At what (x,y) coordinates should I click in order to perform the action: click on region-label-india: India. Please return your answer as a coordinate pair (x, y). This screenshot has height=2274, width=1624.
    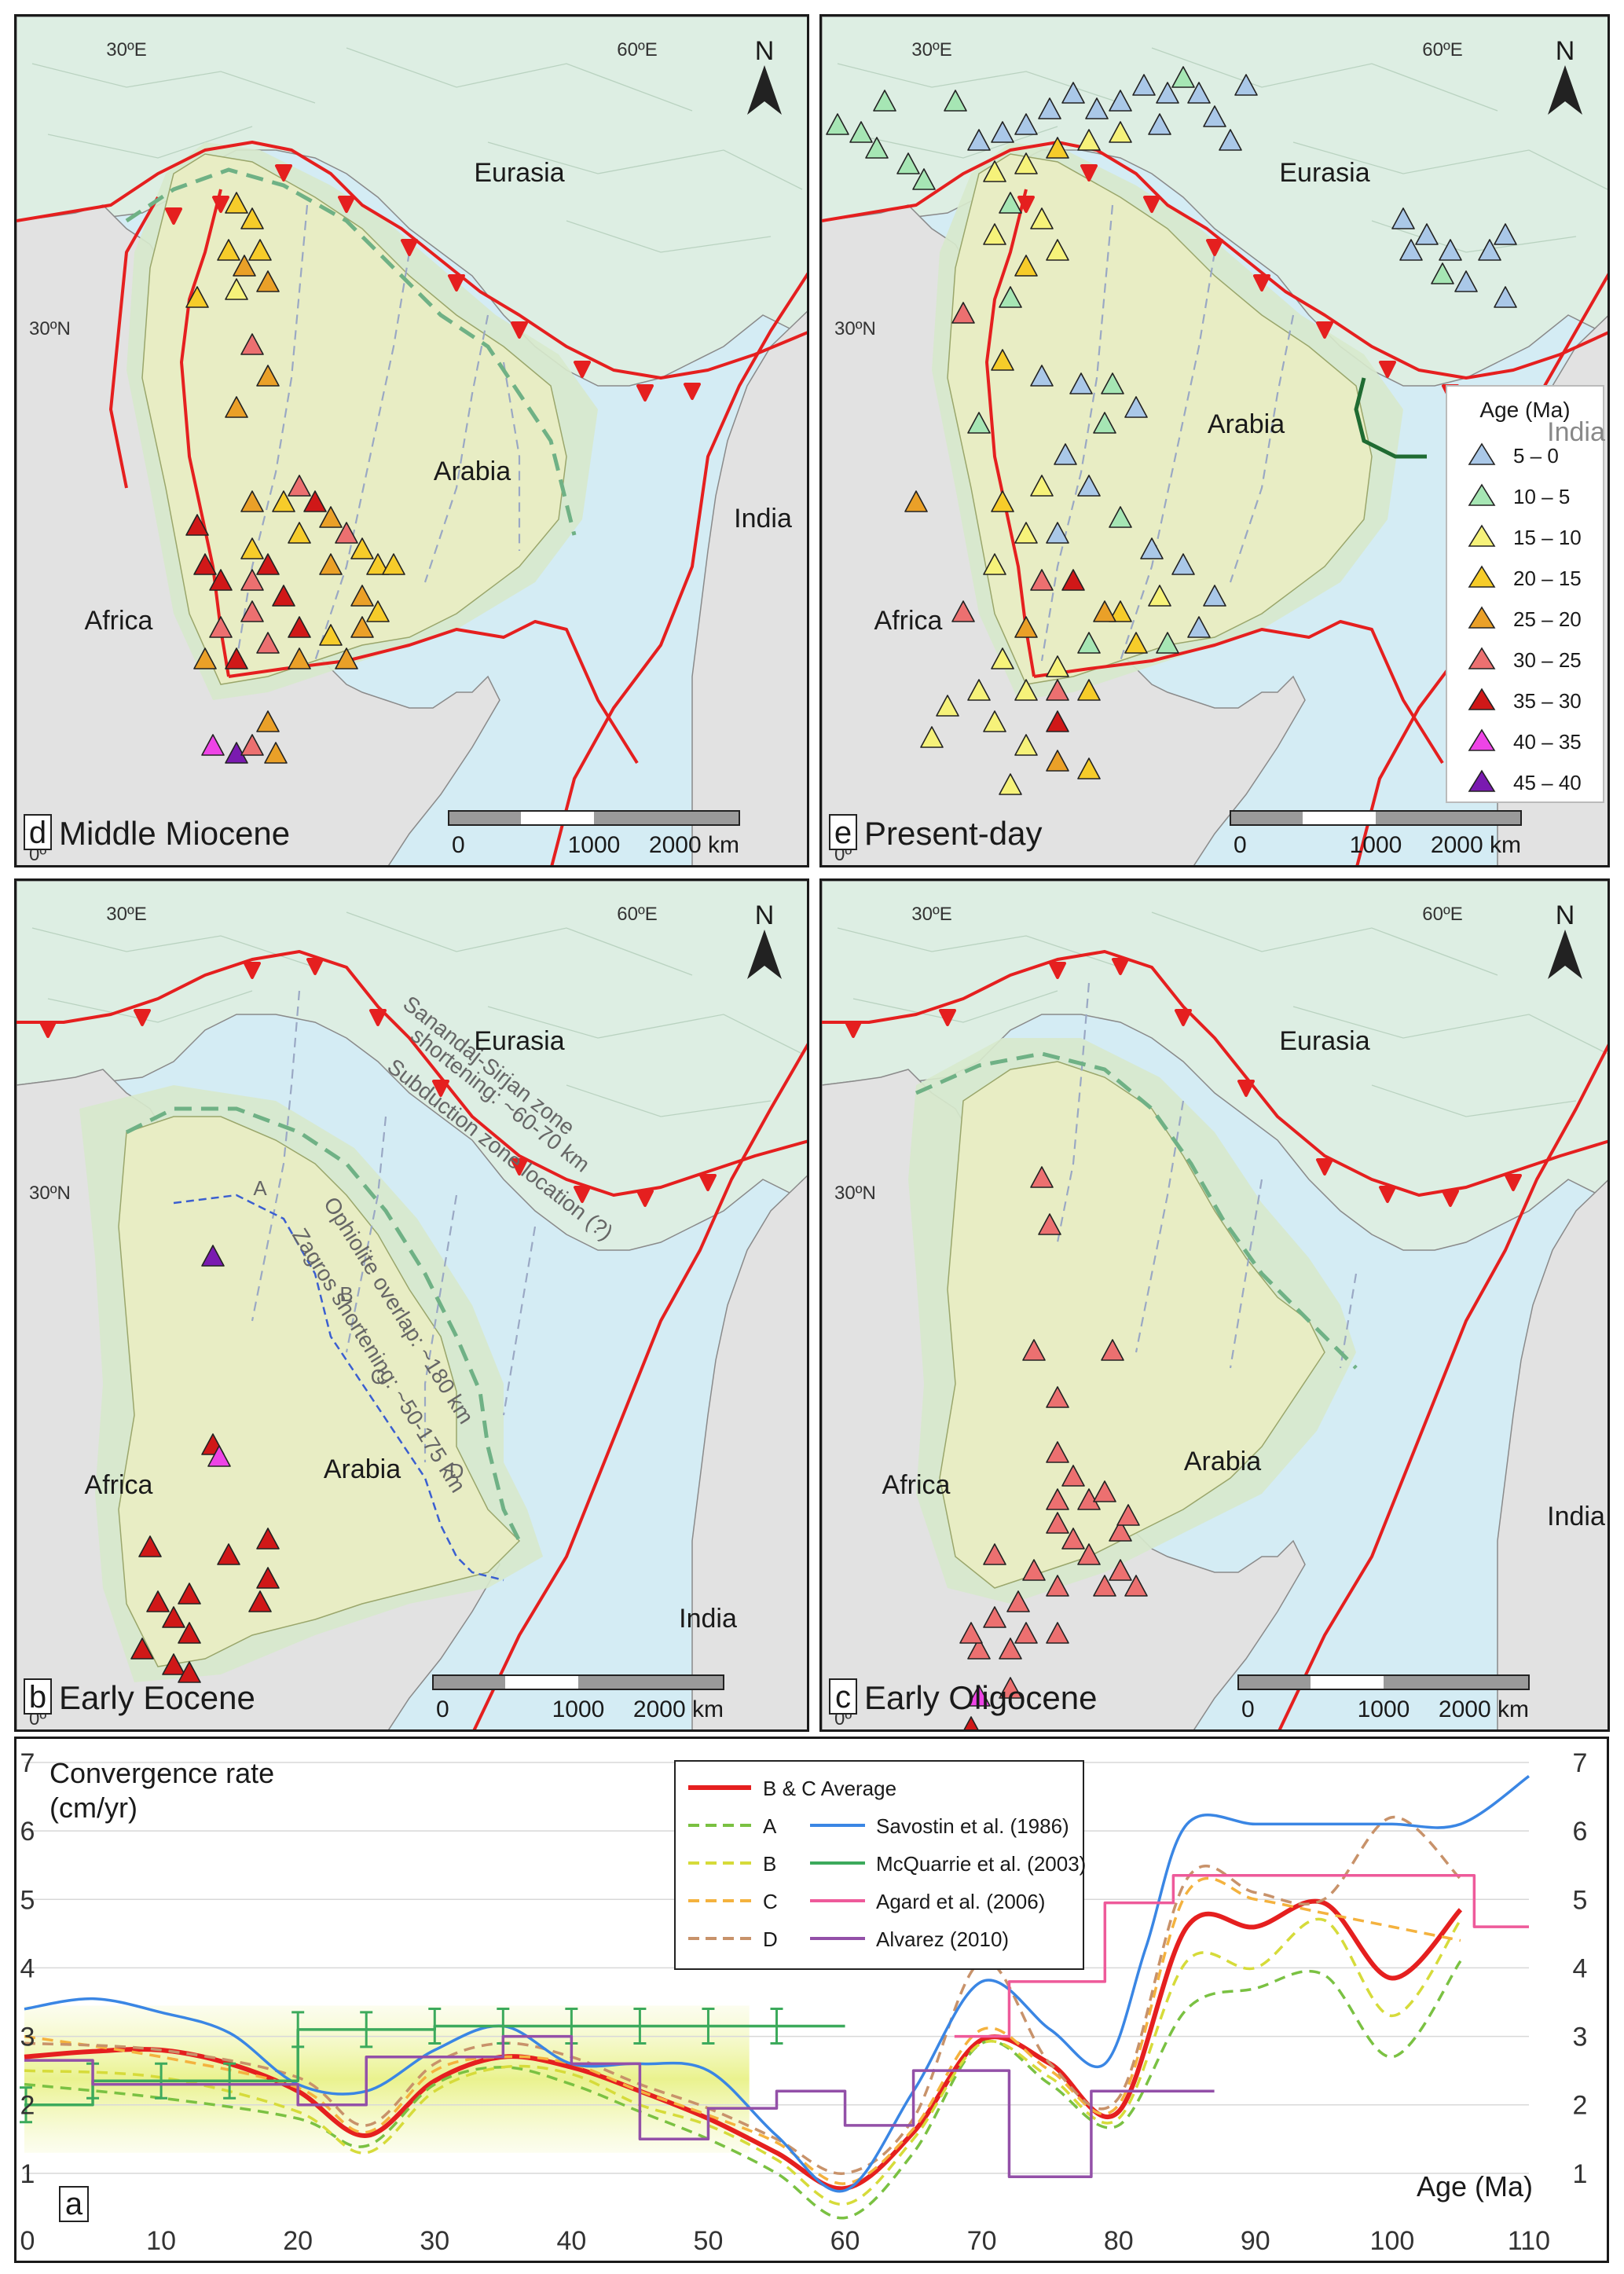
    Looking at the image, I should click on (708, 1619).